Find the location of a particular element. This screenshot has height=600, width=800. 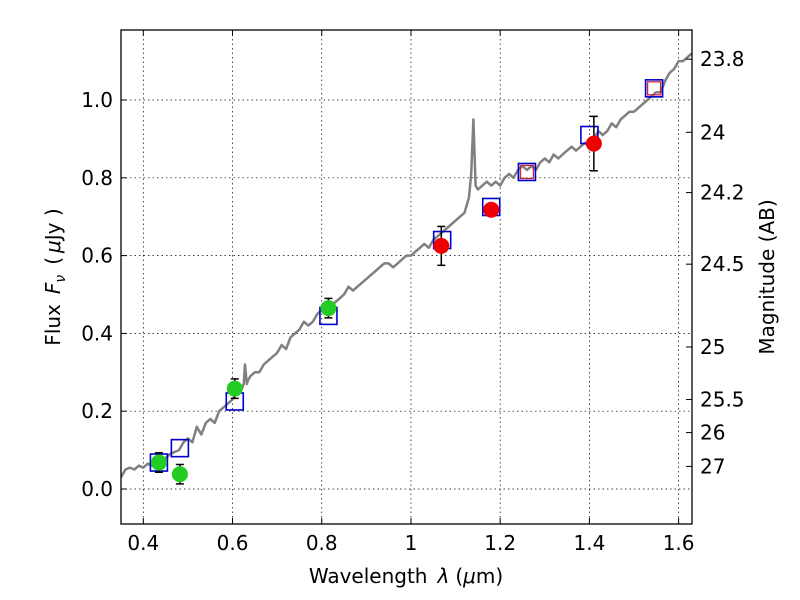

y-tick-label: 0.2 is located at coordinates (97, 411).